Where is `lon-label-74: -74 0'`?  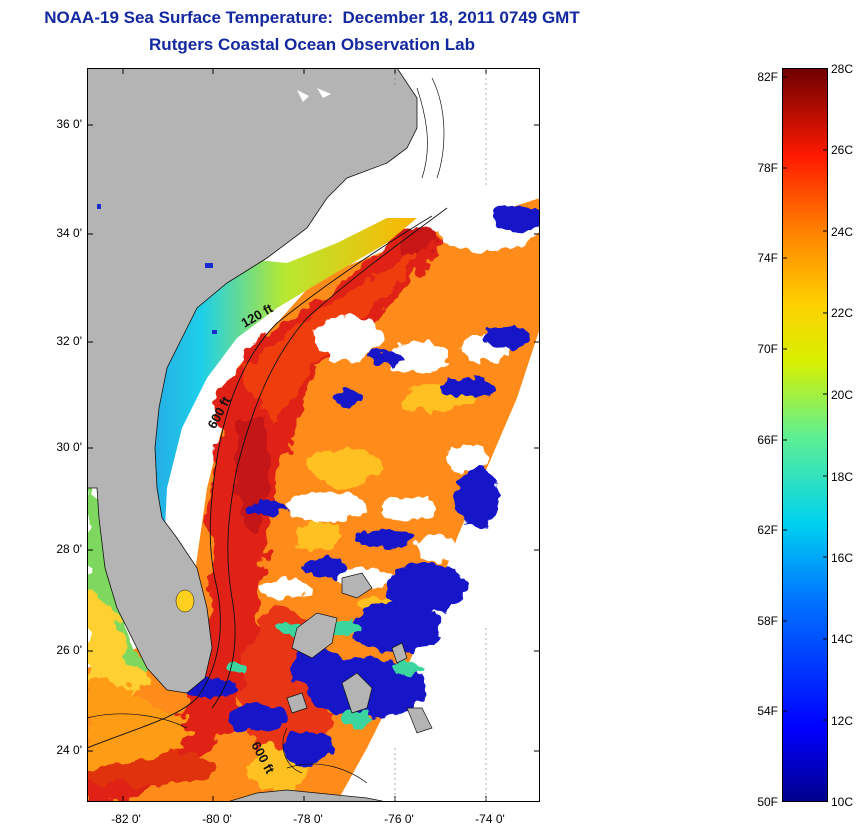 lon-label-74: -74 0' is located at coordinates (490, 819).